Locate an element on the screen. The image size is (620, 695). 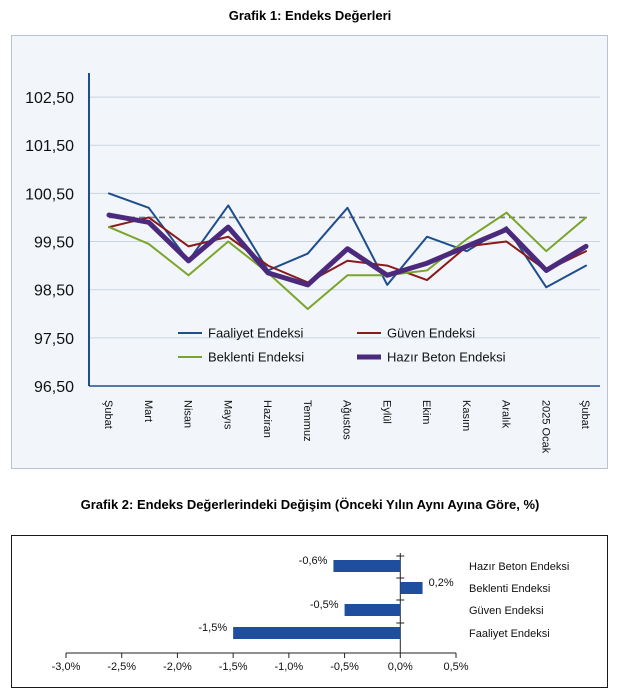
x-tick-label: Temmuz is located at coordinates (307, 421).